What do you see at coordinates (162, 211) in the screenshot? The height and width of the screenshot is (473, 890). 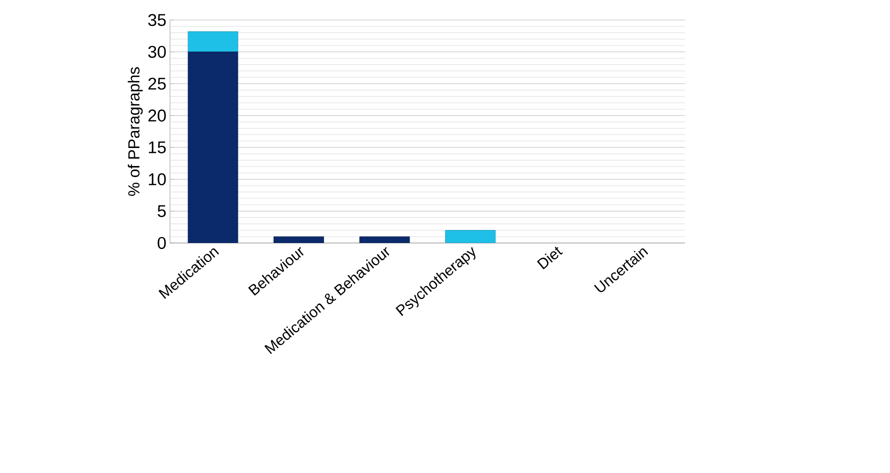 I see `y-tick-label: 5` at bounding box center [162, 211].